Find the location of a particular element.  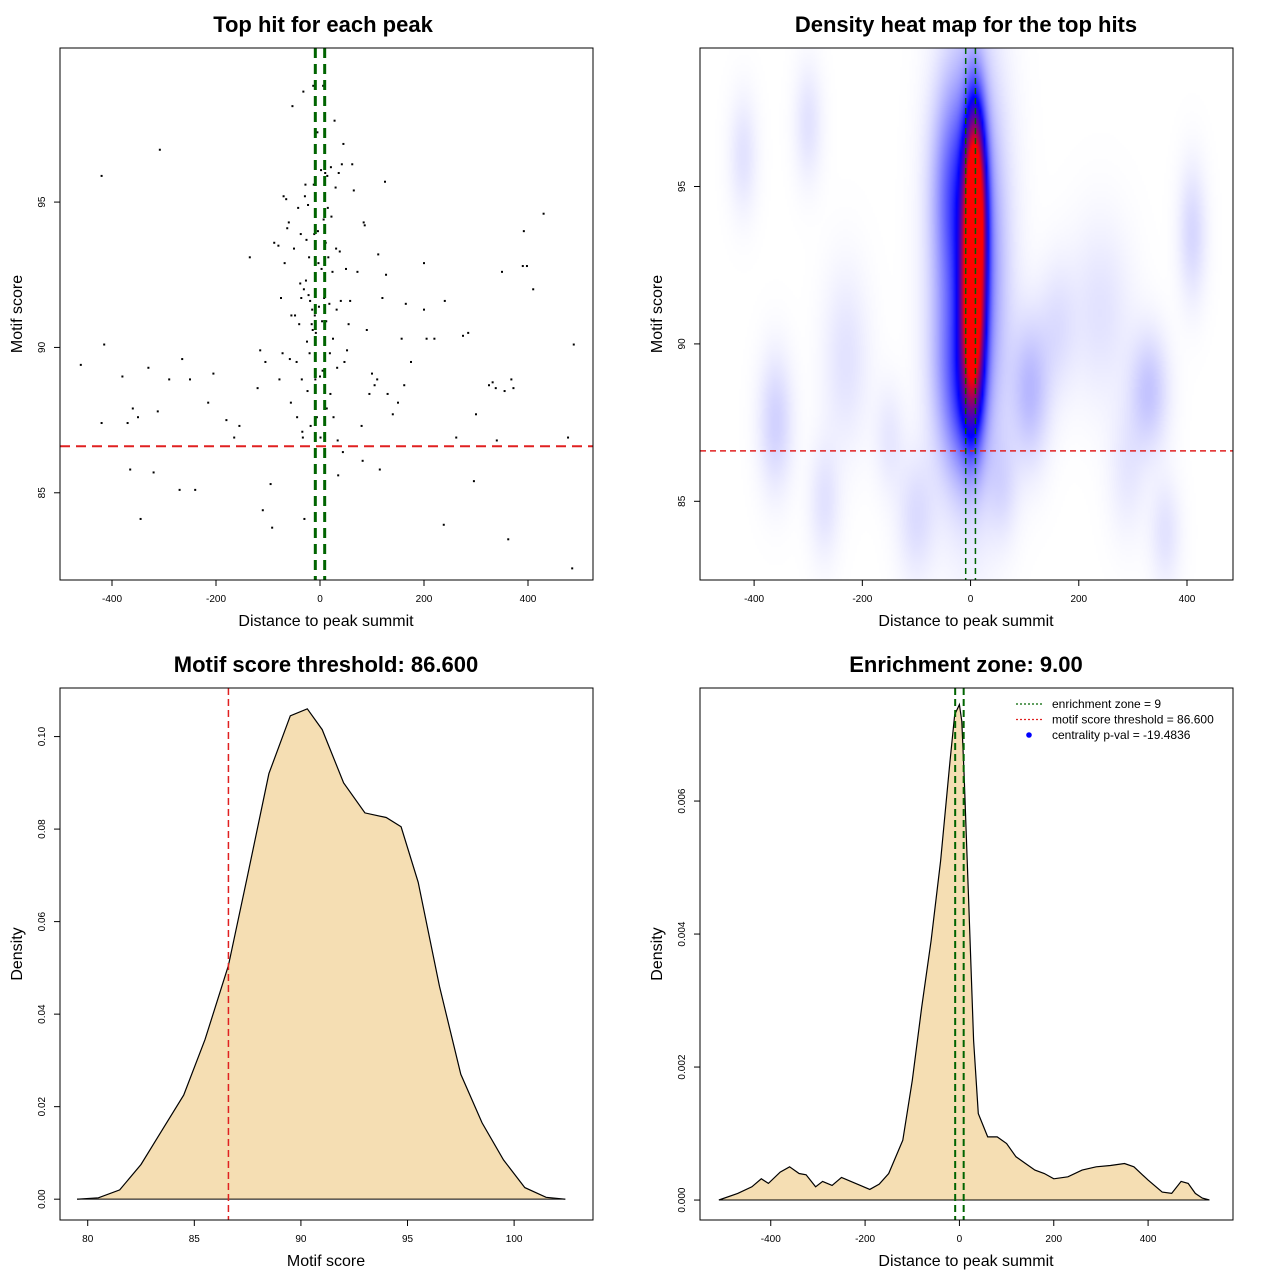

y-tick-label: 90 is located at coordinates (42, 347).